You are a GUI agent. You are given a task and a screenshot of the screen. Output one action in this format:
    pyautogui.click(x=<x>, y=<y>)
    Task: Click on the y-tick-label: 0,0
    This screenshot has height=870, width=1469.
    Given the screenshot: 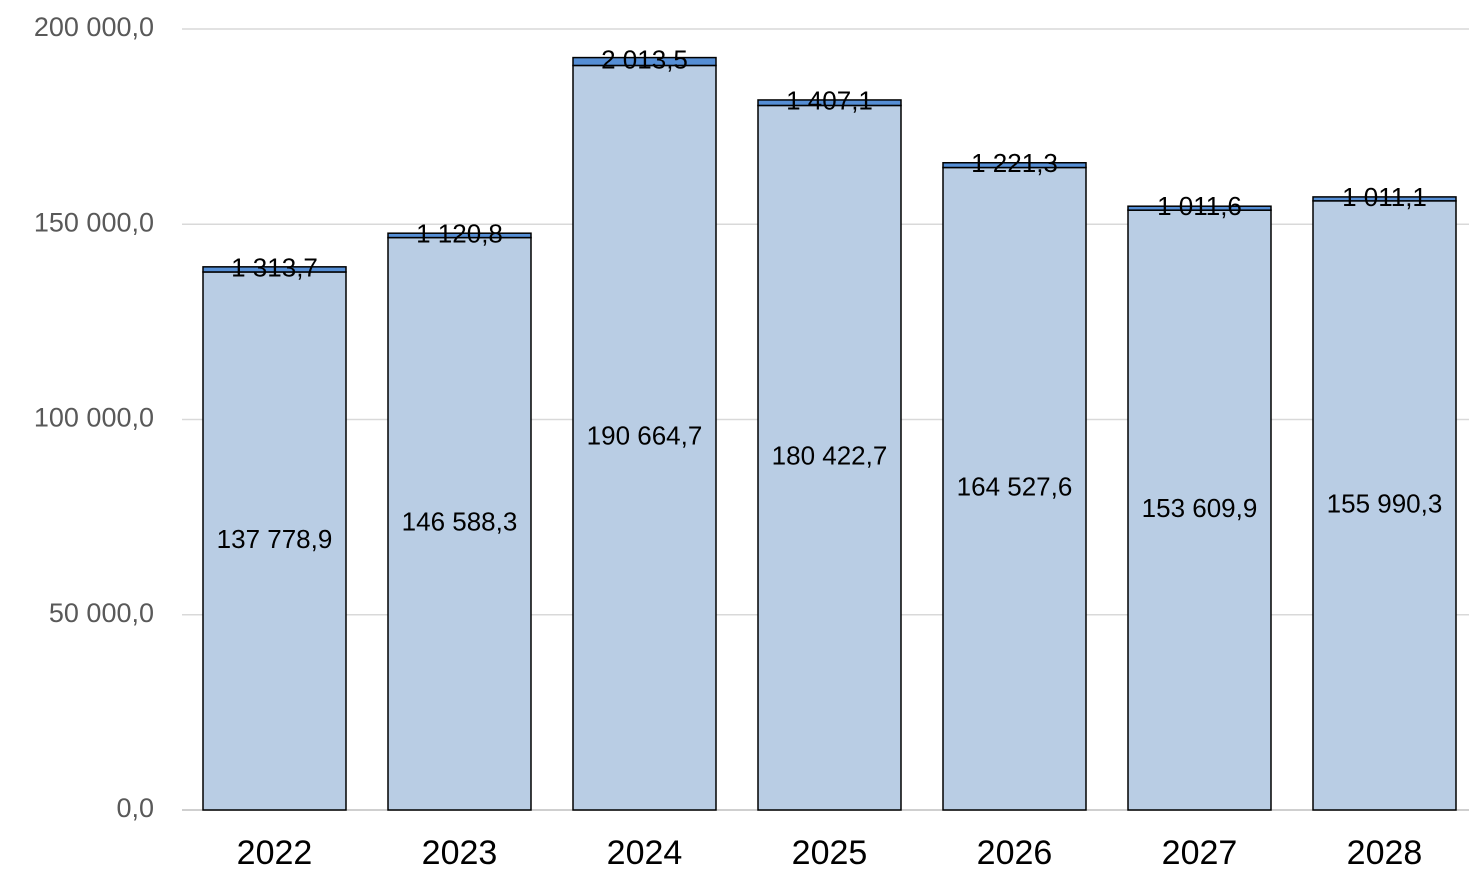 What is the action you would take?
    pyautogui.click(x=135, y=808)
    